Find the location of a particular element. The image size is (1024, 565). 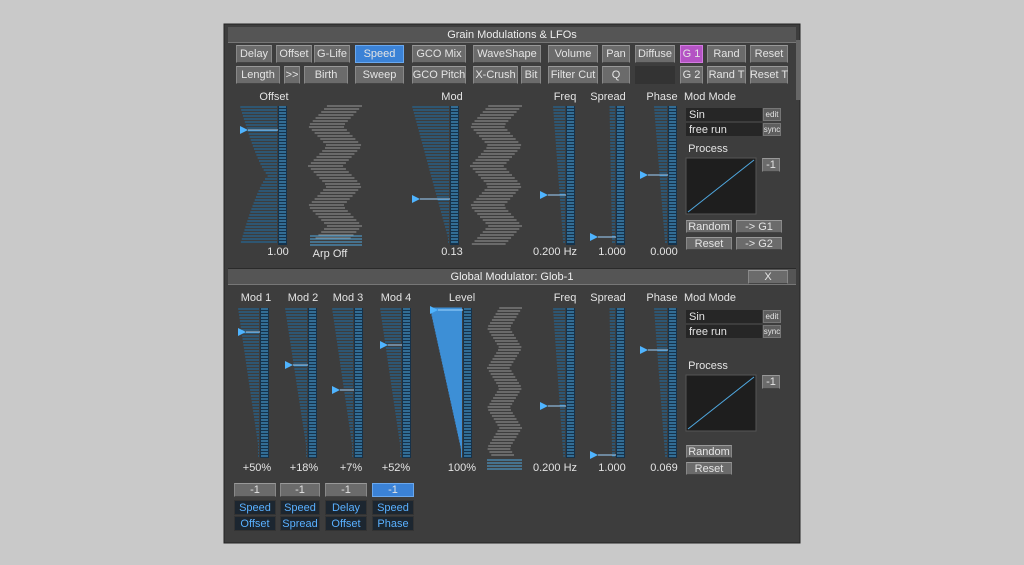

slider-value: 0.200 Hz is located at coordinates (555, 468).